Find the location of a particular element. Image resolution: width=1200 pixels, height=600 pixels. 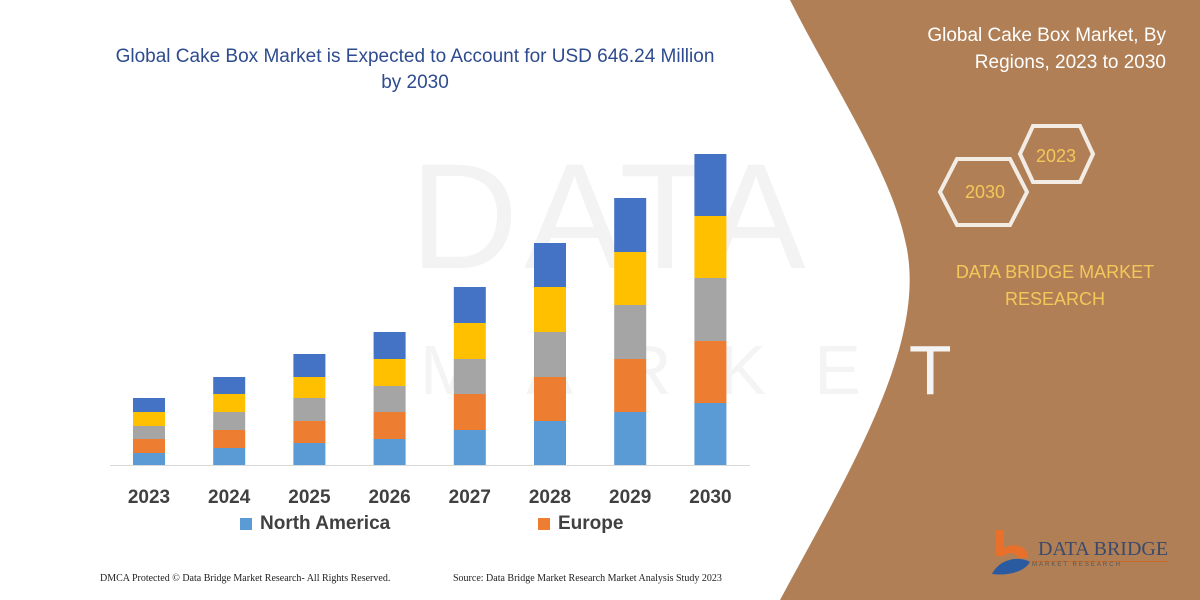

x-tick-label: 2024 is located at coordinates (229, 497).